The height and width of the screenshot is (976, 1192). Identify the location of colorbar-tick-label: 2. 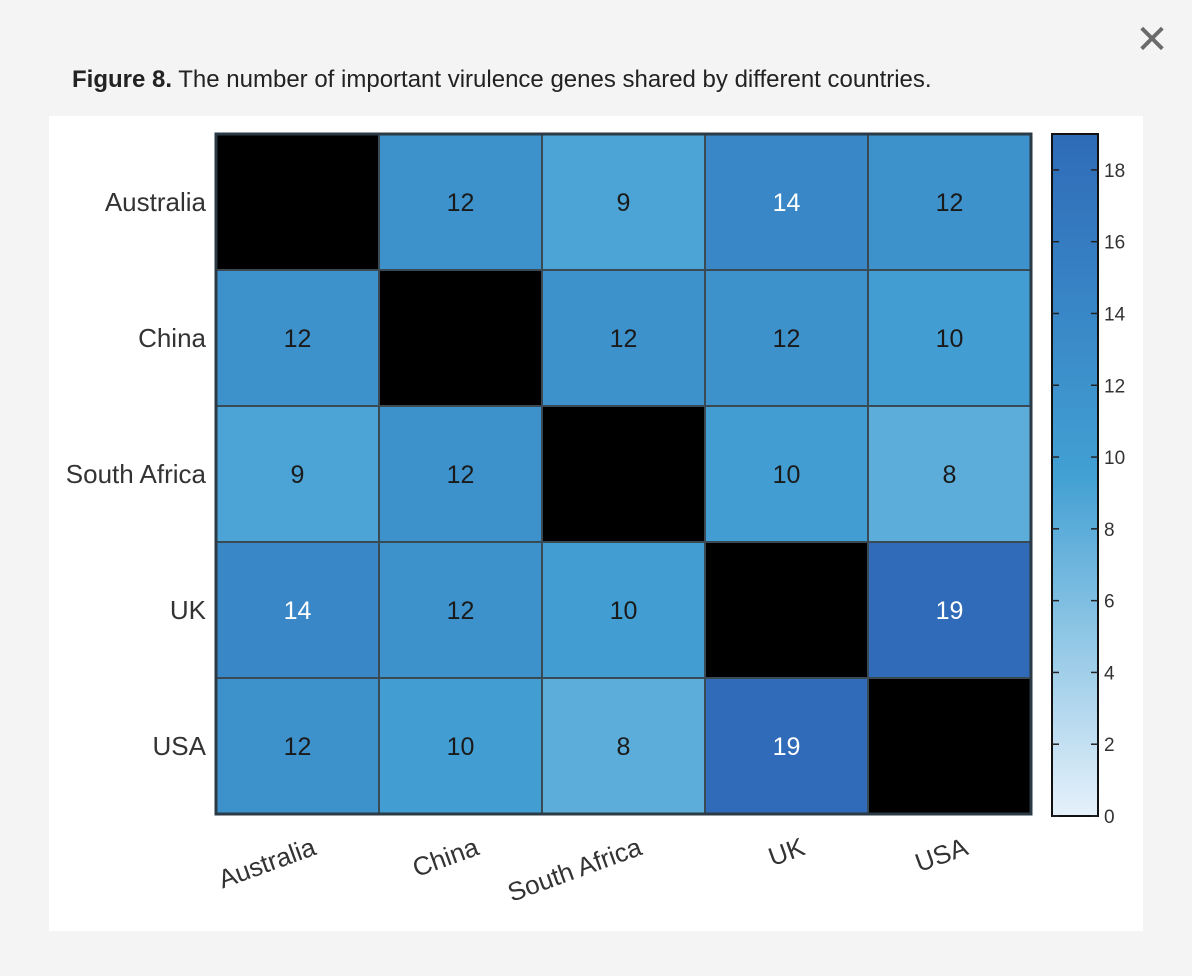
(1109, 745).